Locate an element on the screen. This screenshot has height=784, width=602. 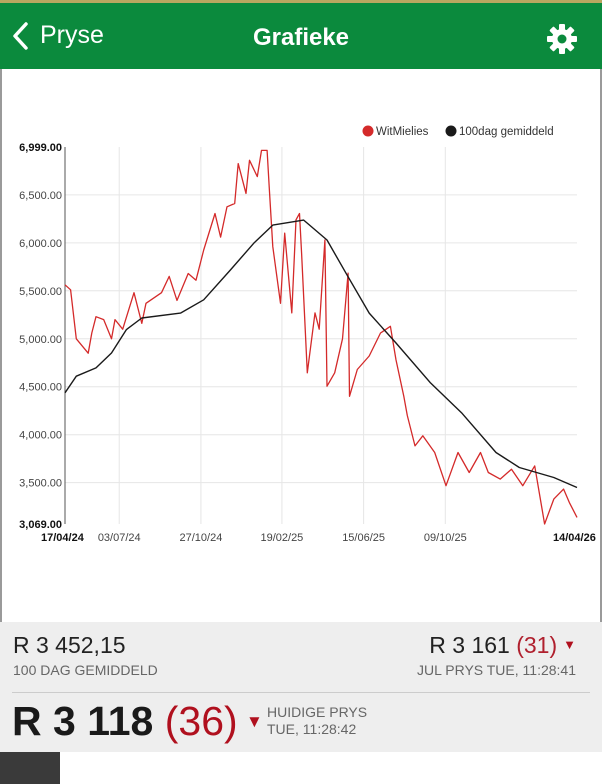
gear-icon is located at coordinates (562, 39).